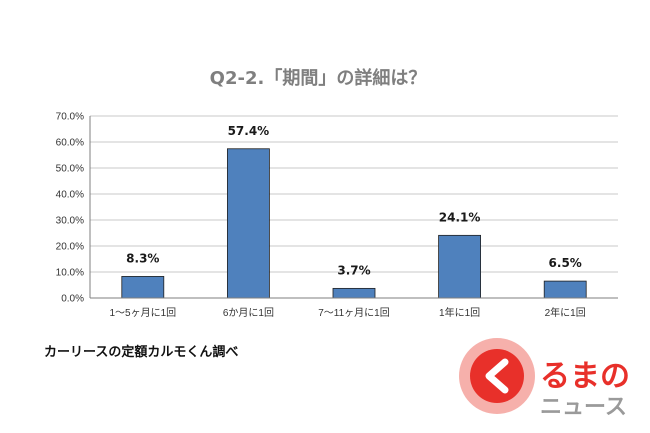 The image size is (650, 433). I want to click on source-note: カーリースの定額カルモくん調べ, so click(141, 352).